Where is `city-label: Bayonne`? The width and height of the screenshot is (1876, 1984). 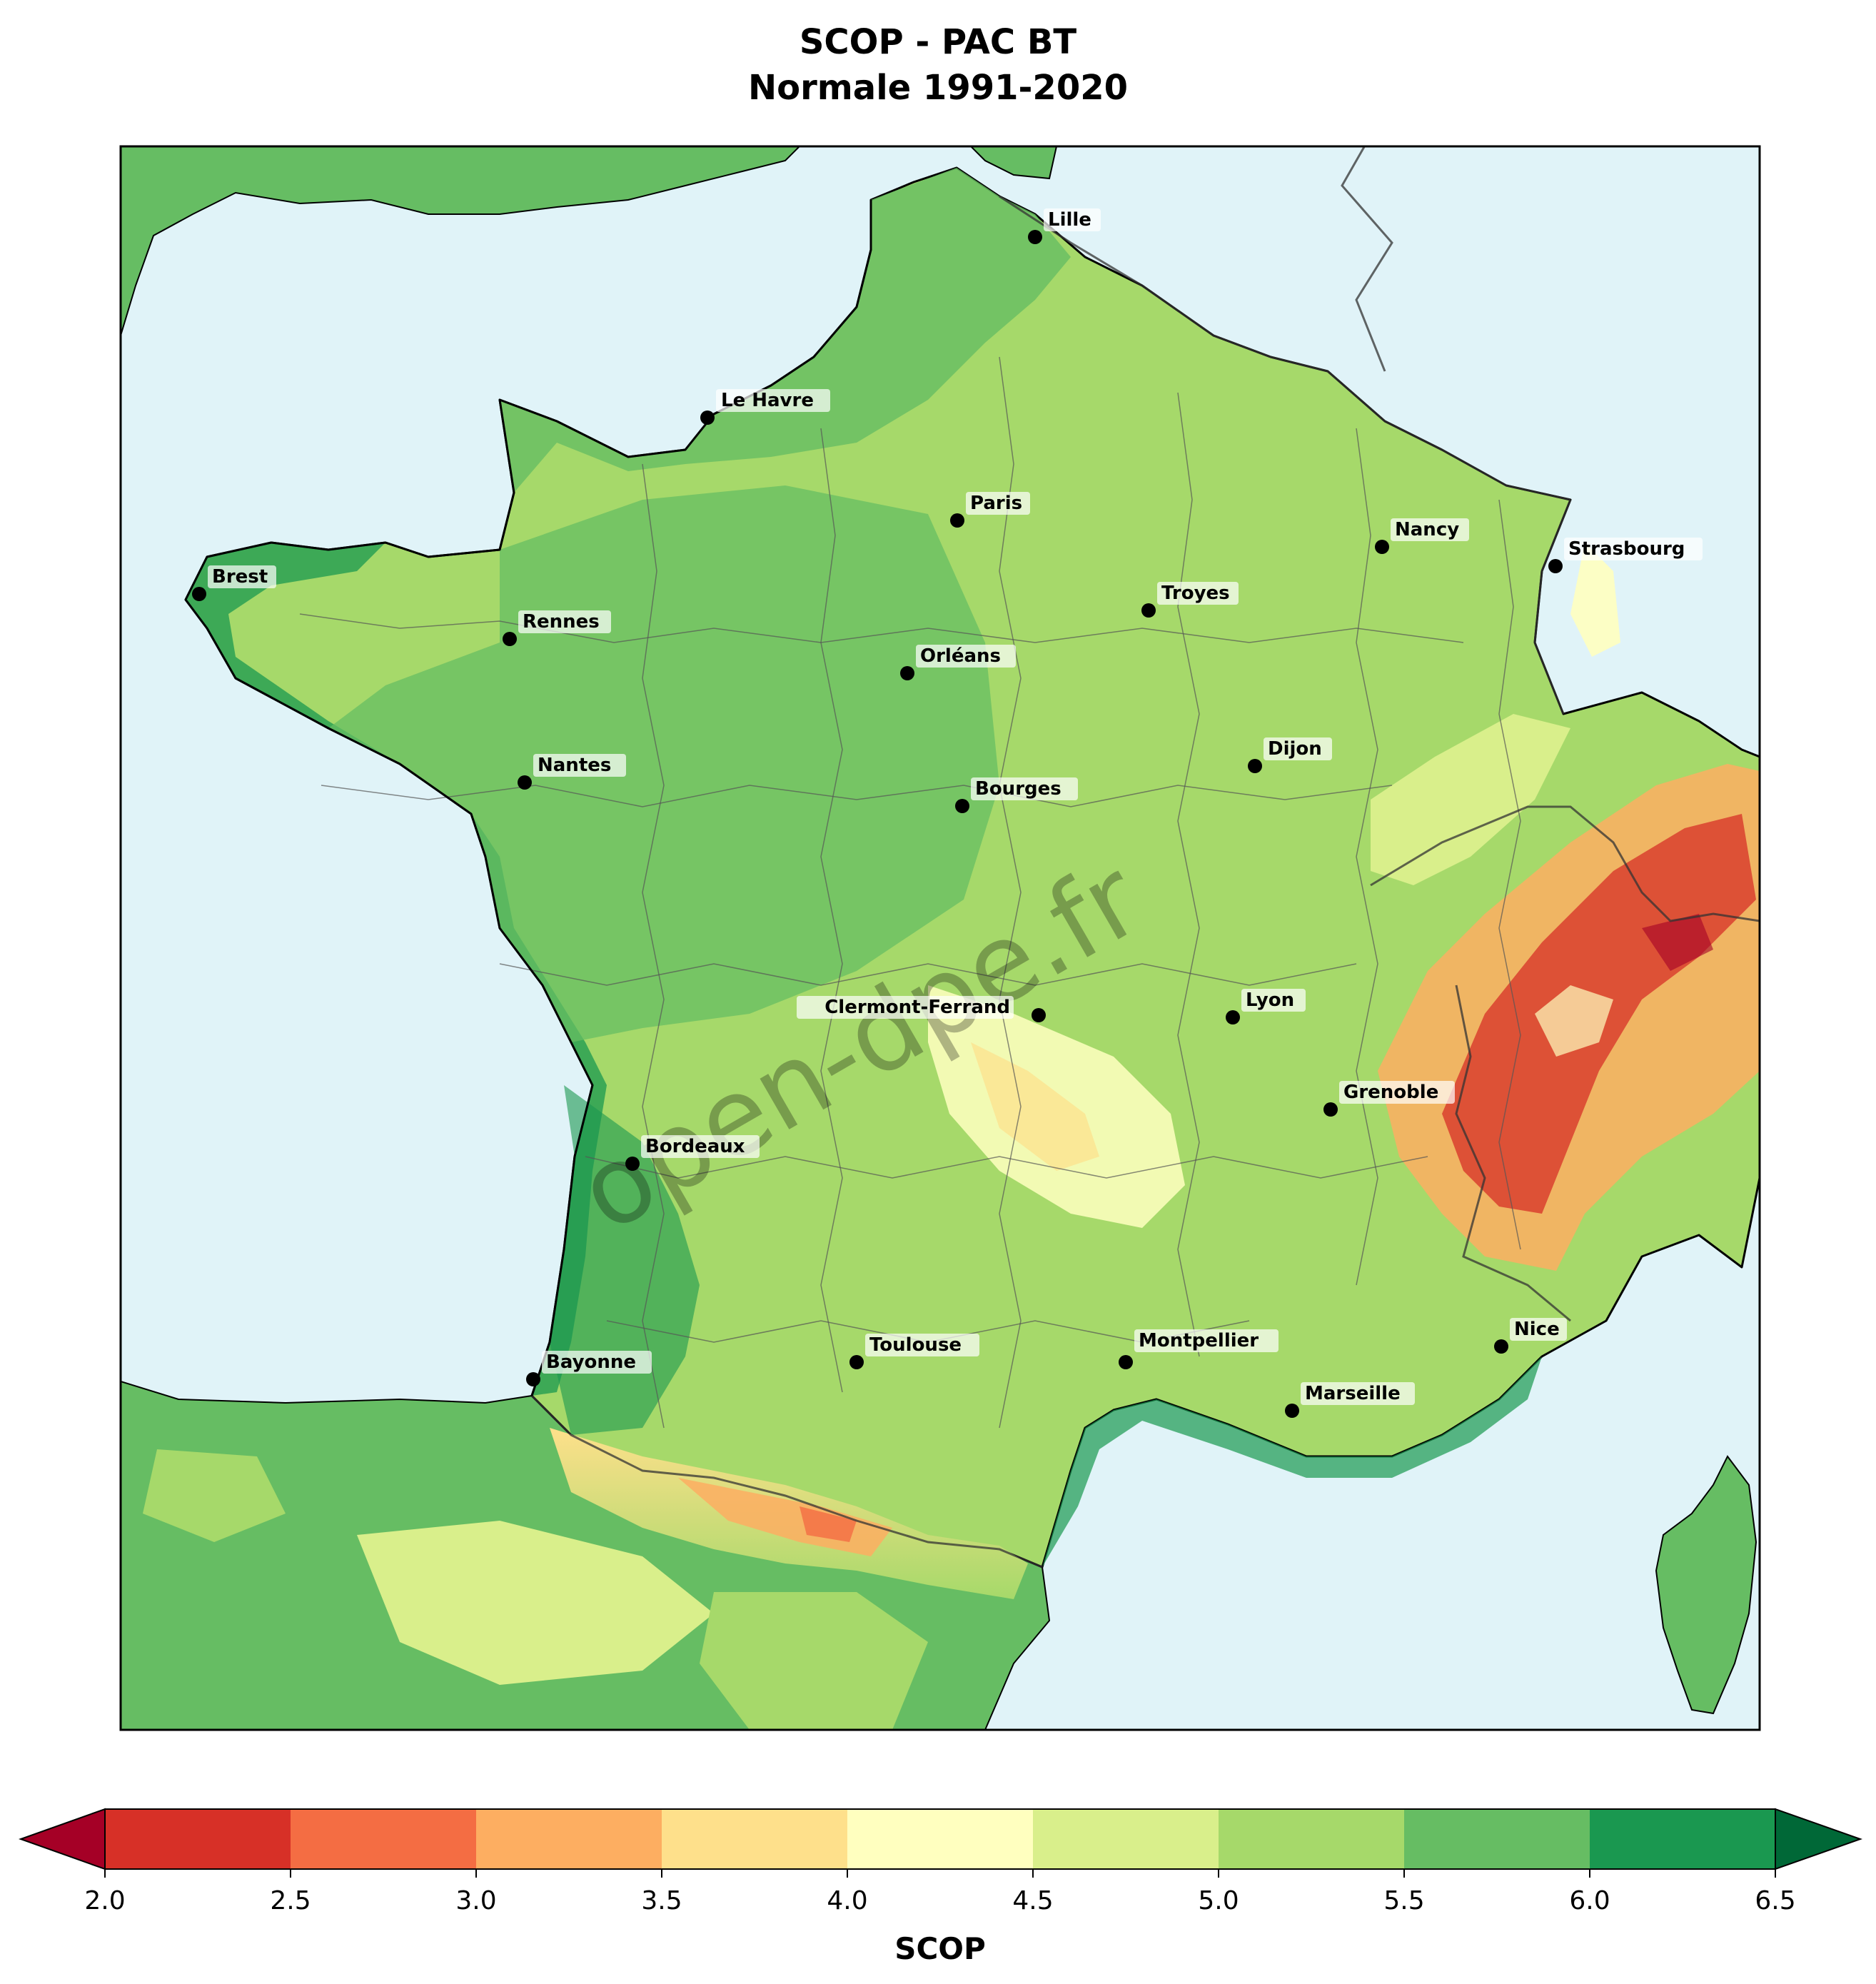
city-label: Bayonne is located at coordinates (591, 1362).